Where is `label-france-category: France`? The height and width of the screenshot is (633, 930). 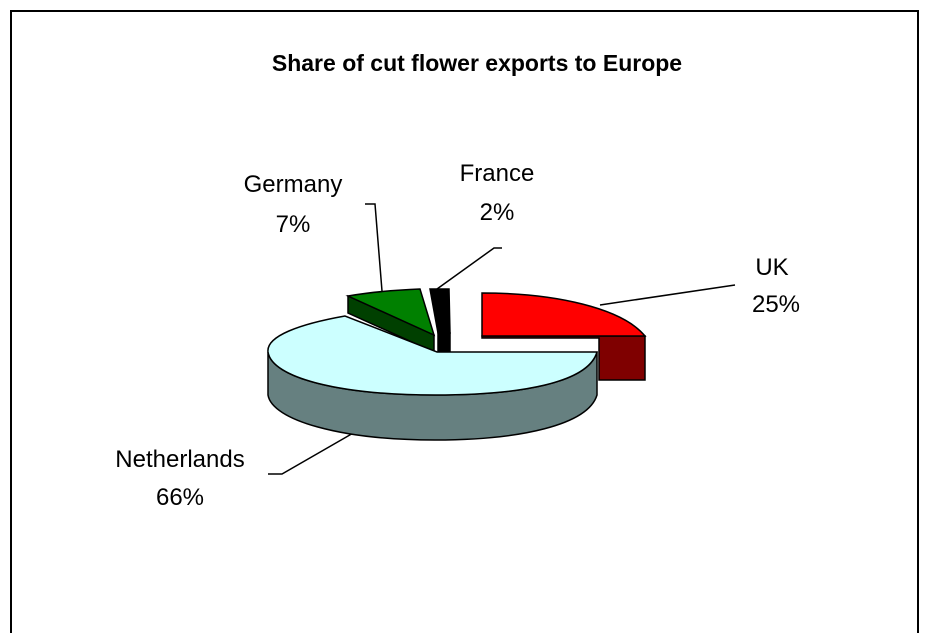 label-france-category: France is located at coordinates (497, 173).